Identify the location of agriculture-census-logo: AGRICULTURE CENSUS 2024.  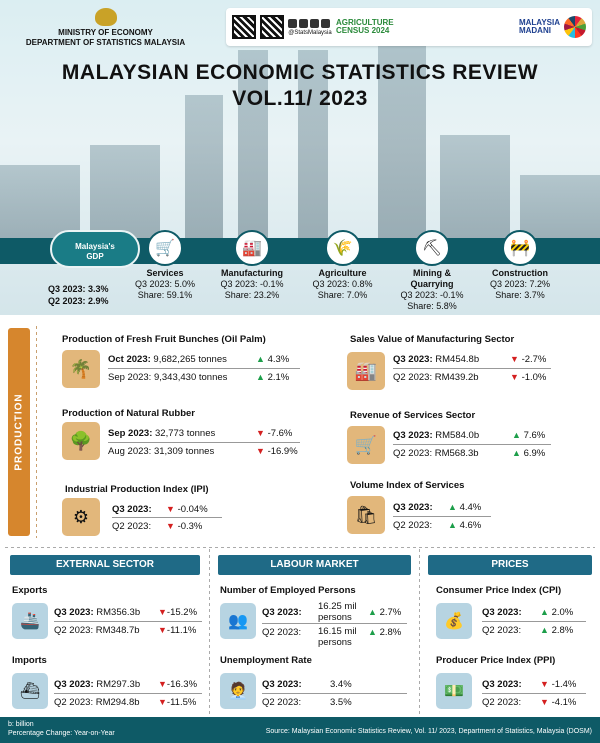
(365, 26).